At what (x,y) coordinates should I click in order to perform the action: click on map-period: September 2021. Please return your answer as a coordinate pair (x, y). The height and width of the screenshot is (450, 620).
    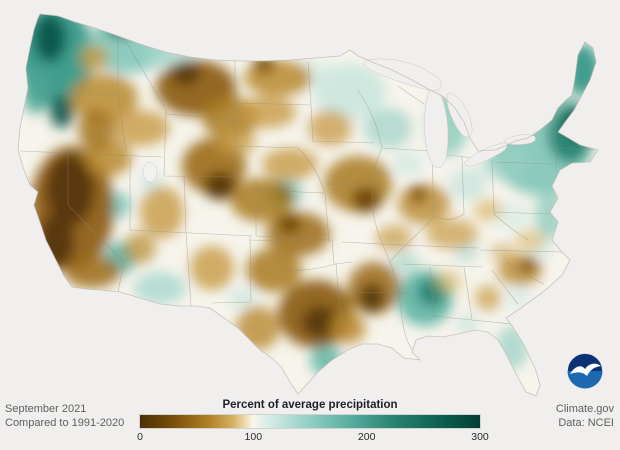
    Looking at the image, I should click on (46, 409).